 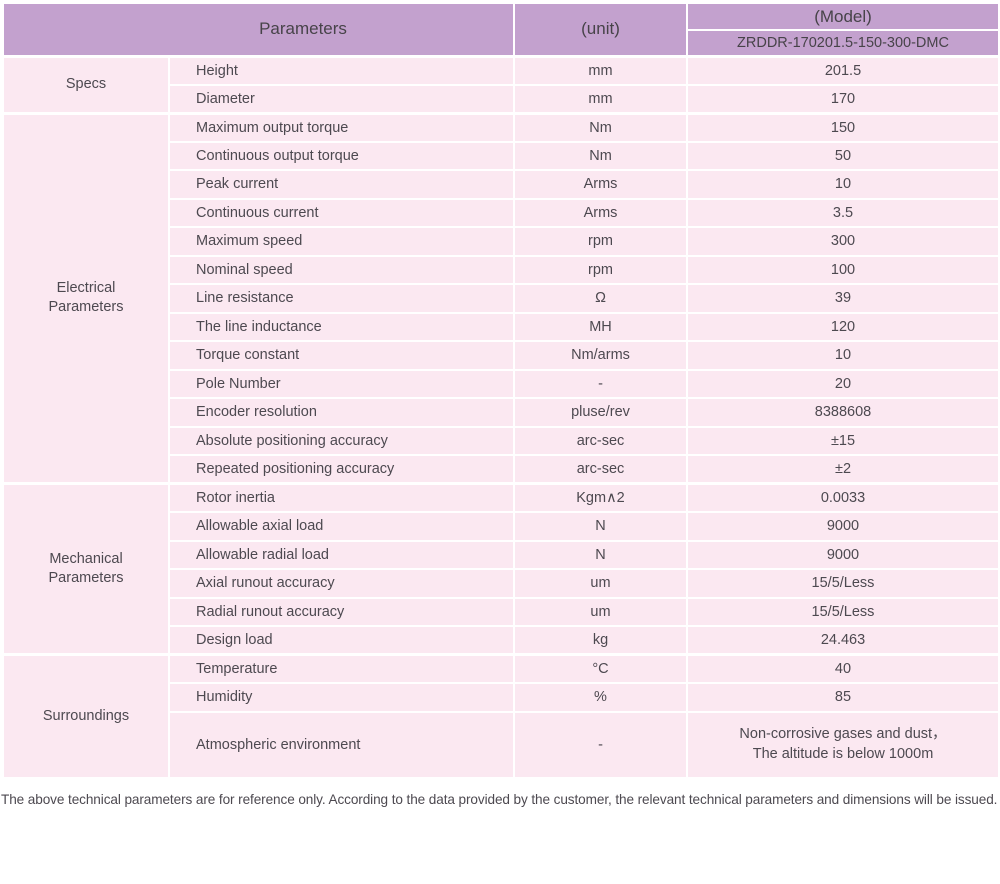 I want to click on unit-cell: Kgm∧2, so click(x=600, y=497).